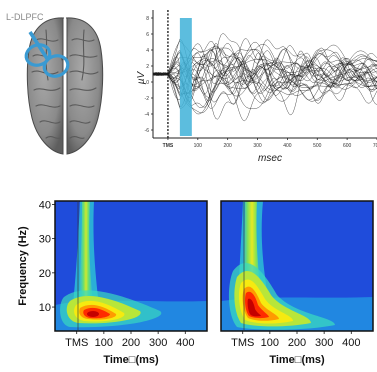 The height and width of the screenshot is (372, 377). I want to click on spectrogram-right-x-axis-label: Time□(ms), so click(297, 360).